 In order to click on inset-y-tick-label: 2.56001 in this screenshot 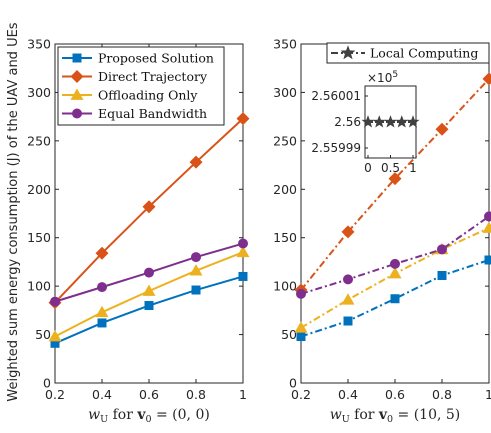, I will do `click(336, 96)`.